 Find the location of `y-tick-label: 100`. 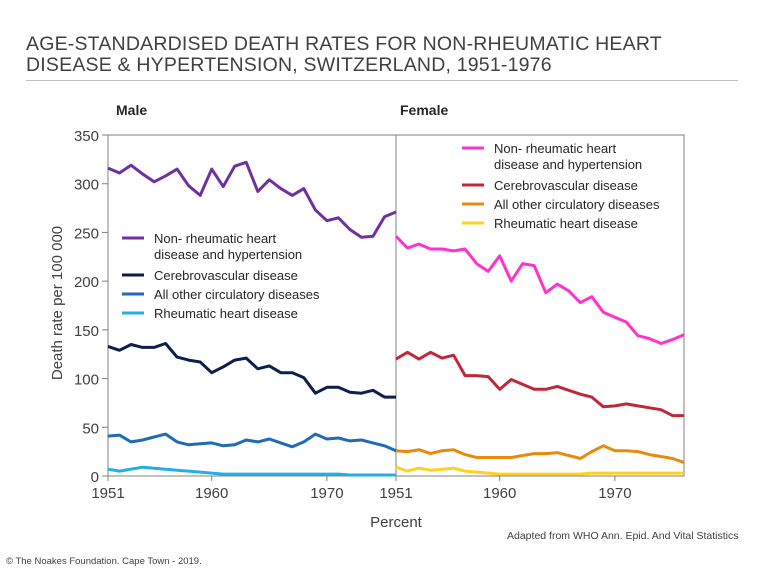

y-tick-label: 100 is located at coordinates (86, 380).